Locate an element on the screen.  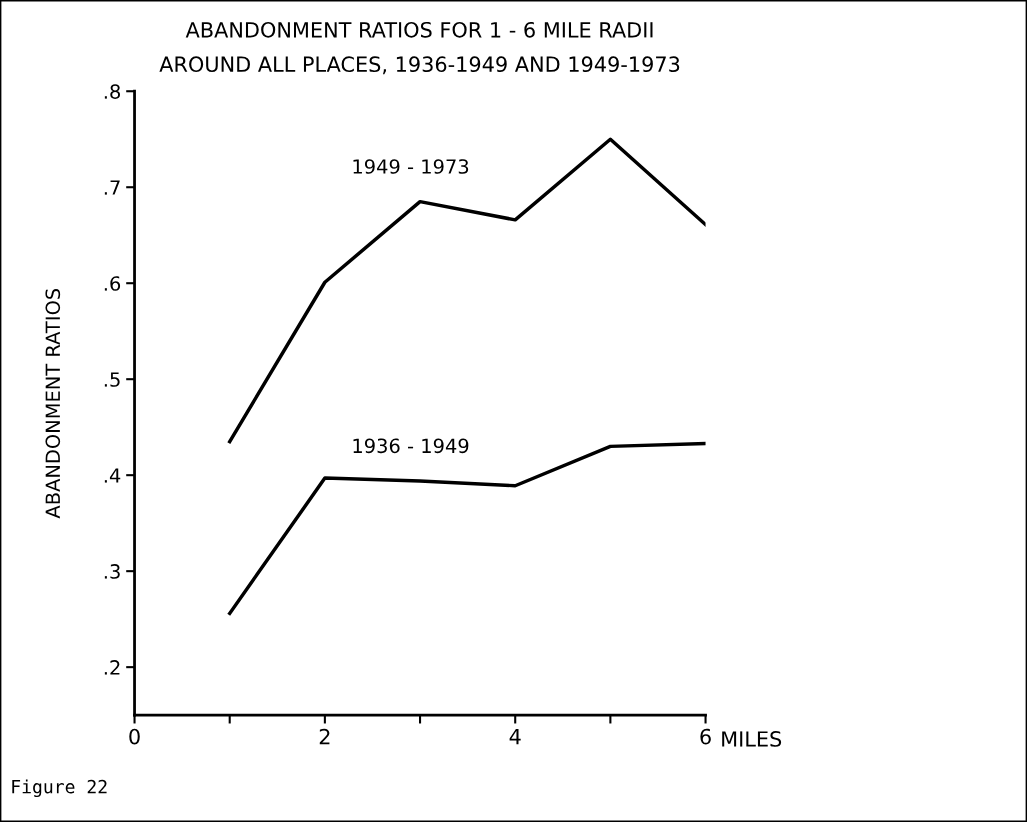
x-tick-label: 0 is located at coordinates (134, 736).